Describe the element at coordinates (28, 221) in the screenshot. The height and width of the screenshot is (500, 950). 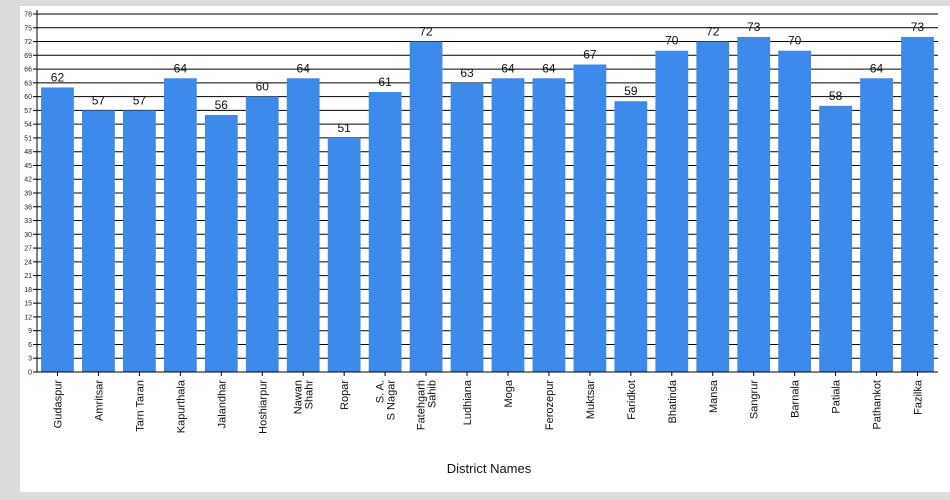
I see `y-tick-label: 33` at that location.